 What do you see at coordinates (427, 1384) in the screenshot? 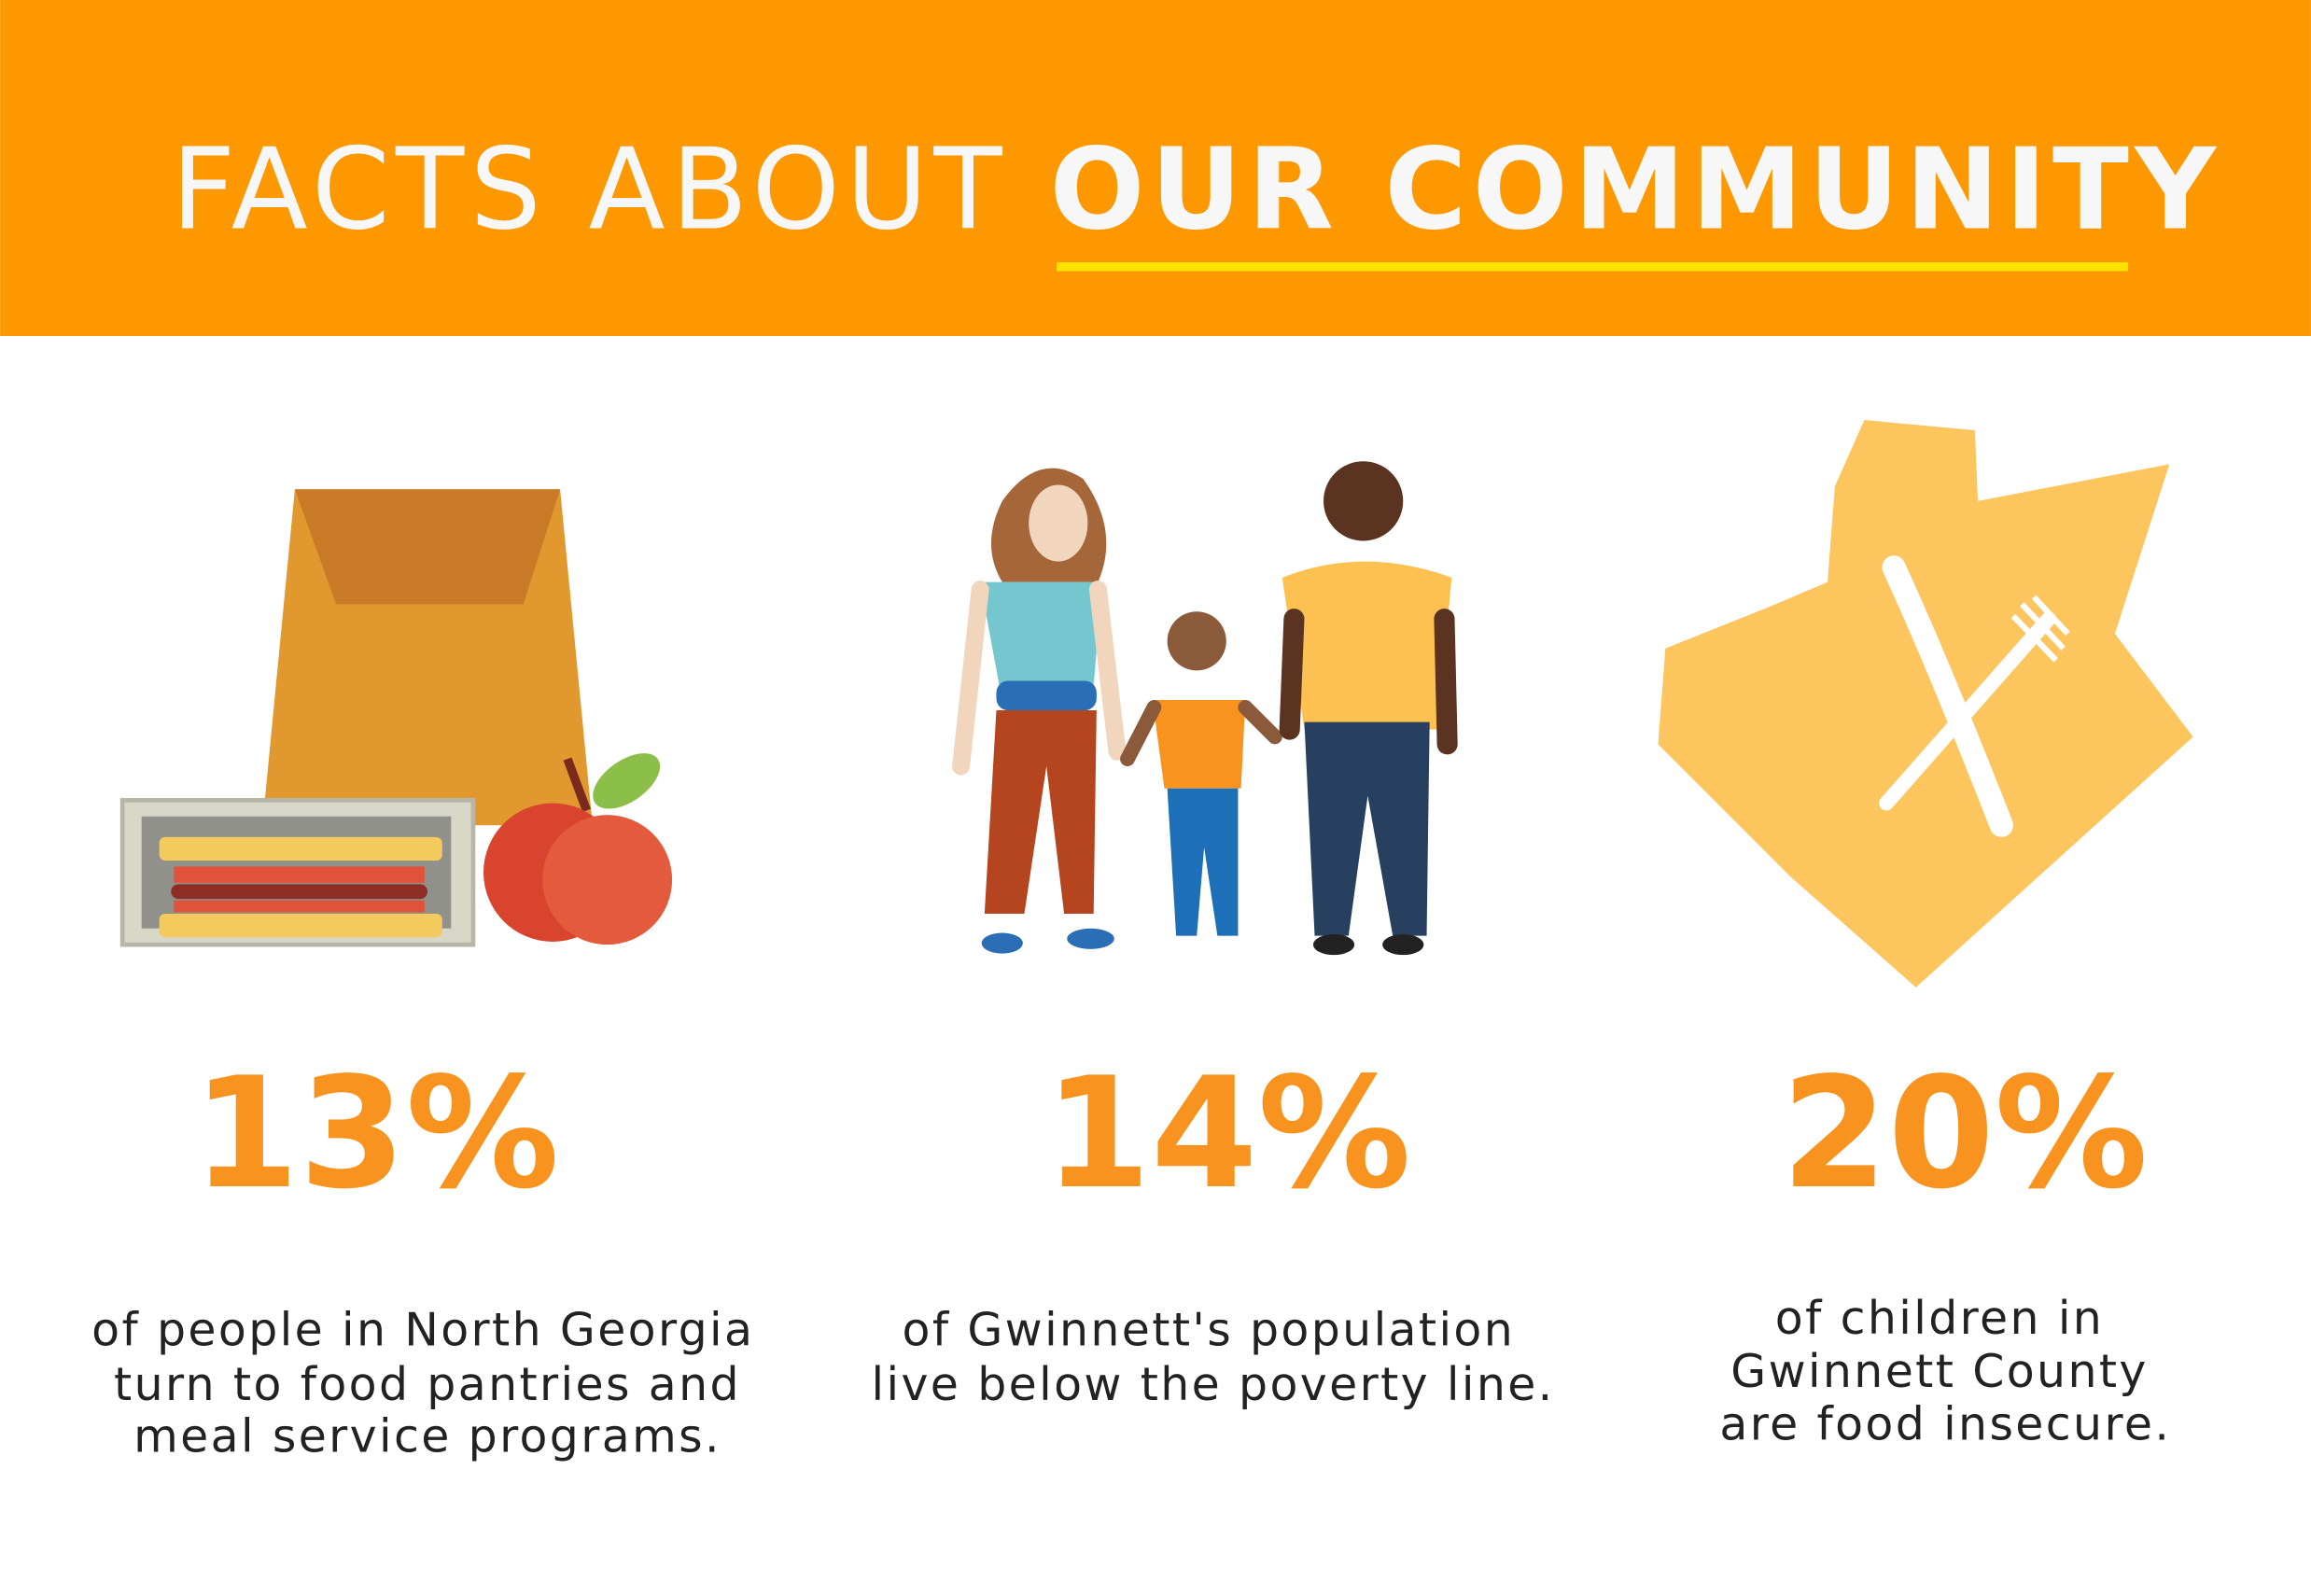
I see `fact-text: turn to food pantries and` at bounding box center [427, 1384].